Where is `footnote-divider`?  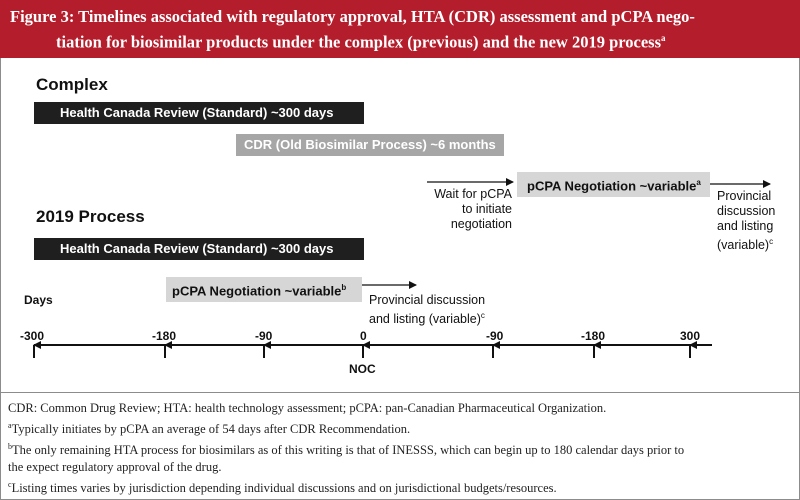 footnote-divider is located at coordinates (400, 392).